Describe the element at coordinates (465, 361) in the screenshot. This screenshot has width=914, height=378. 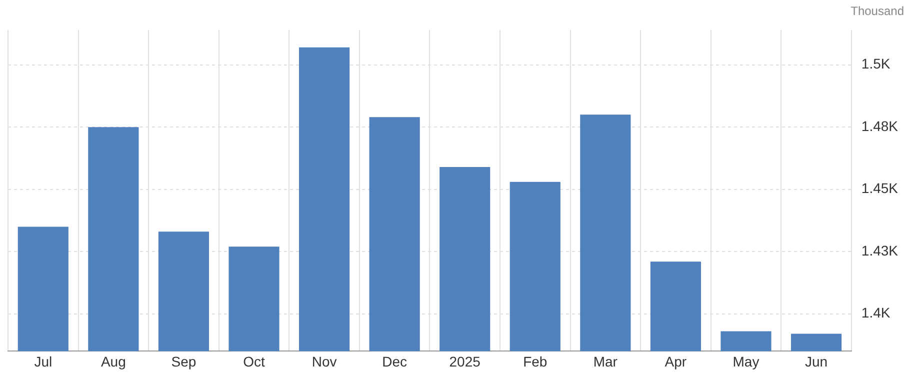
I see `x-tick-label: 2025` at that location.